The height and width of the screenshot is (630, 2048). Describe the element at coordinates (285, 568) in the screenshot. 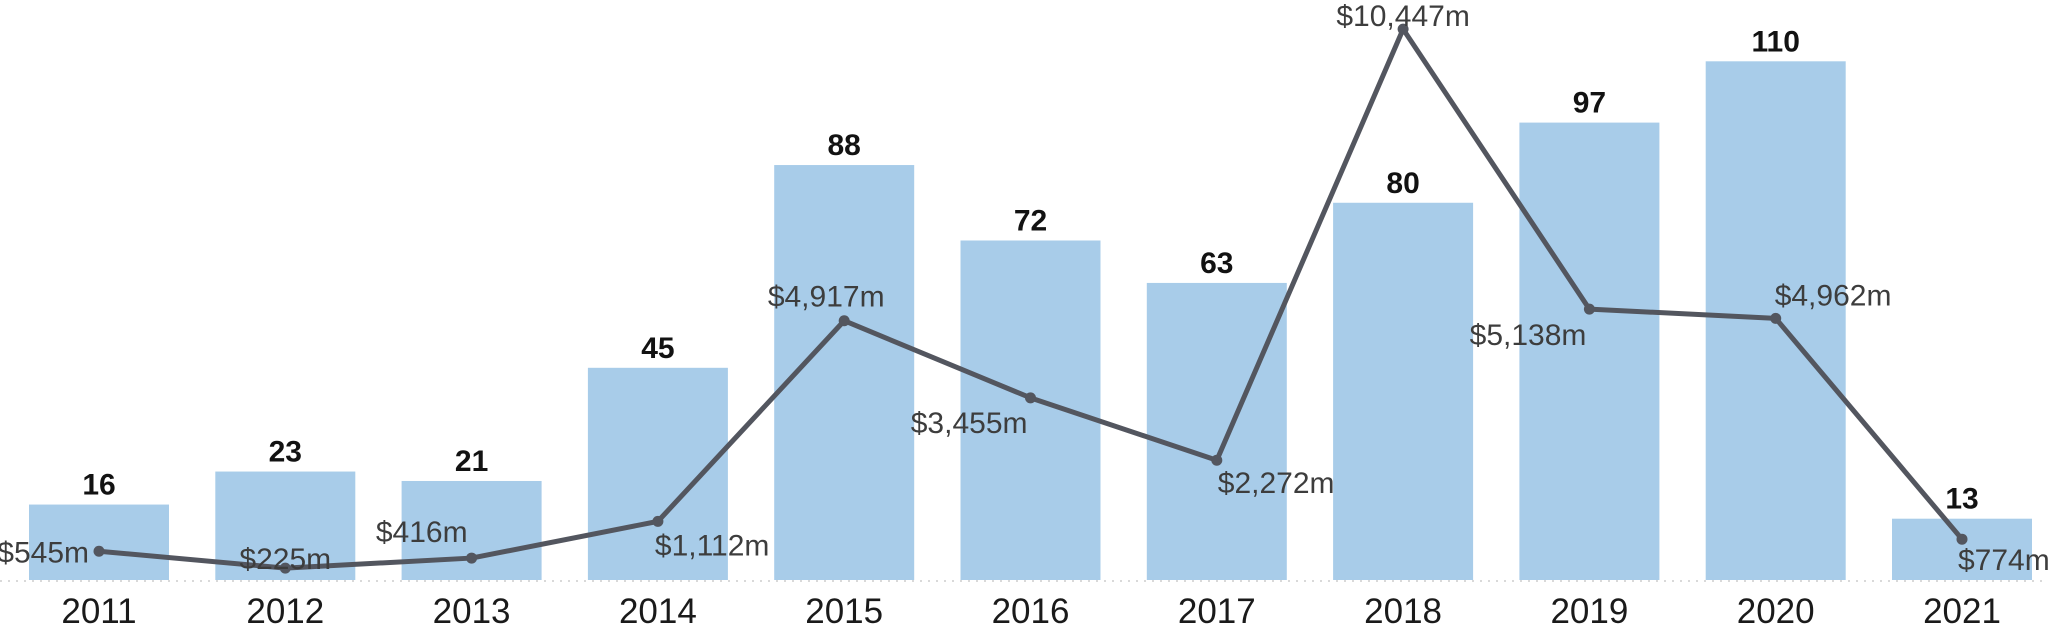

I see `data-point-2012` at that location.